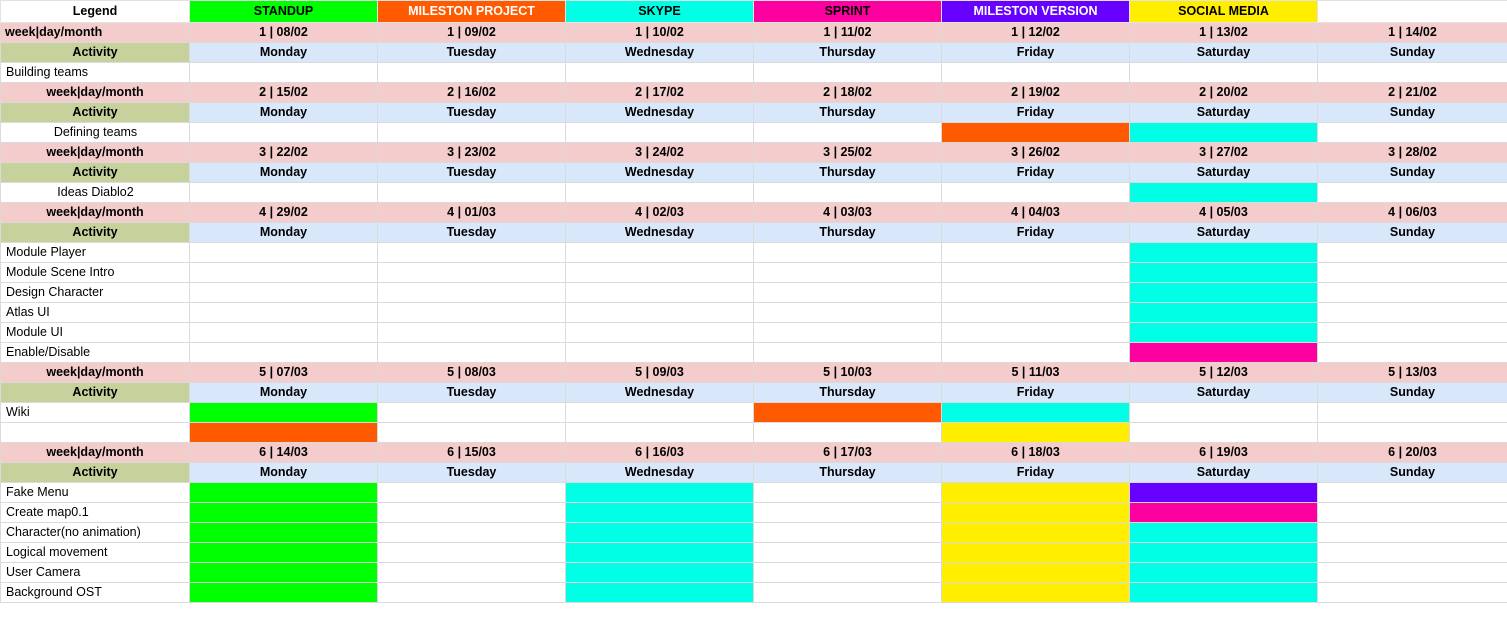 The width and height of the screenshot is (1507, 633). Describe the element at coordinates (1223, 472) in the screenshot. I see `weekday-cell: Saturday` at that location.